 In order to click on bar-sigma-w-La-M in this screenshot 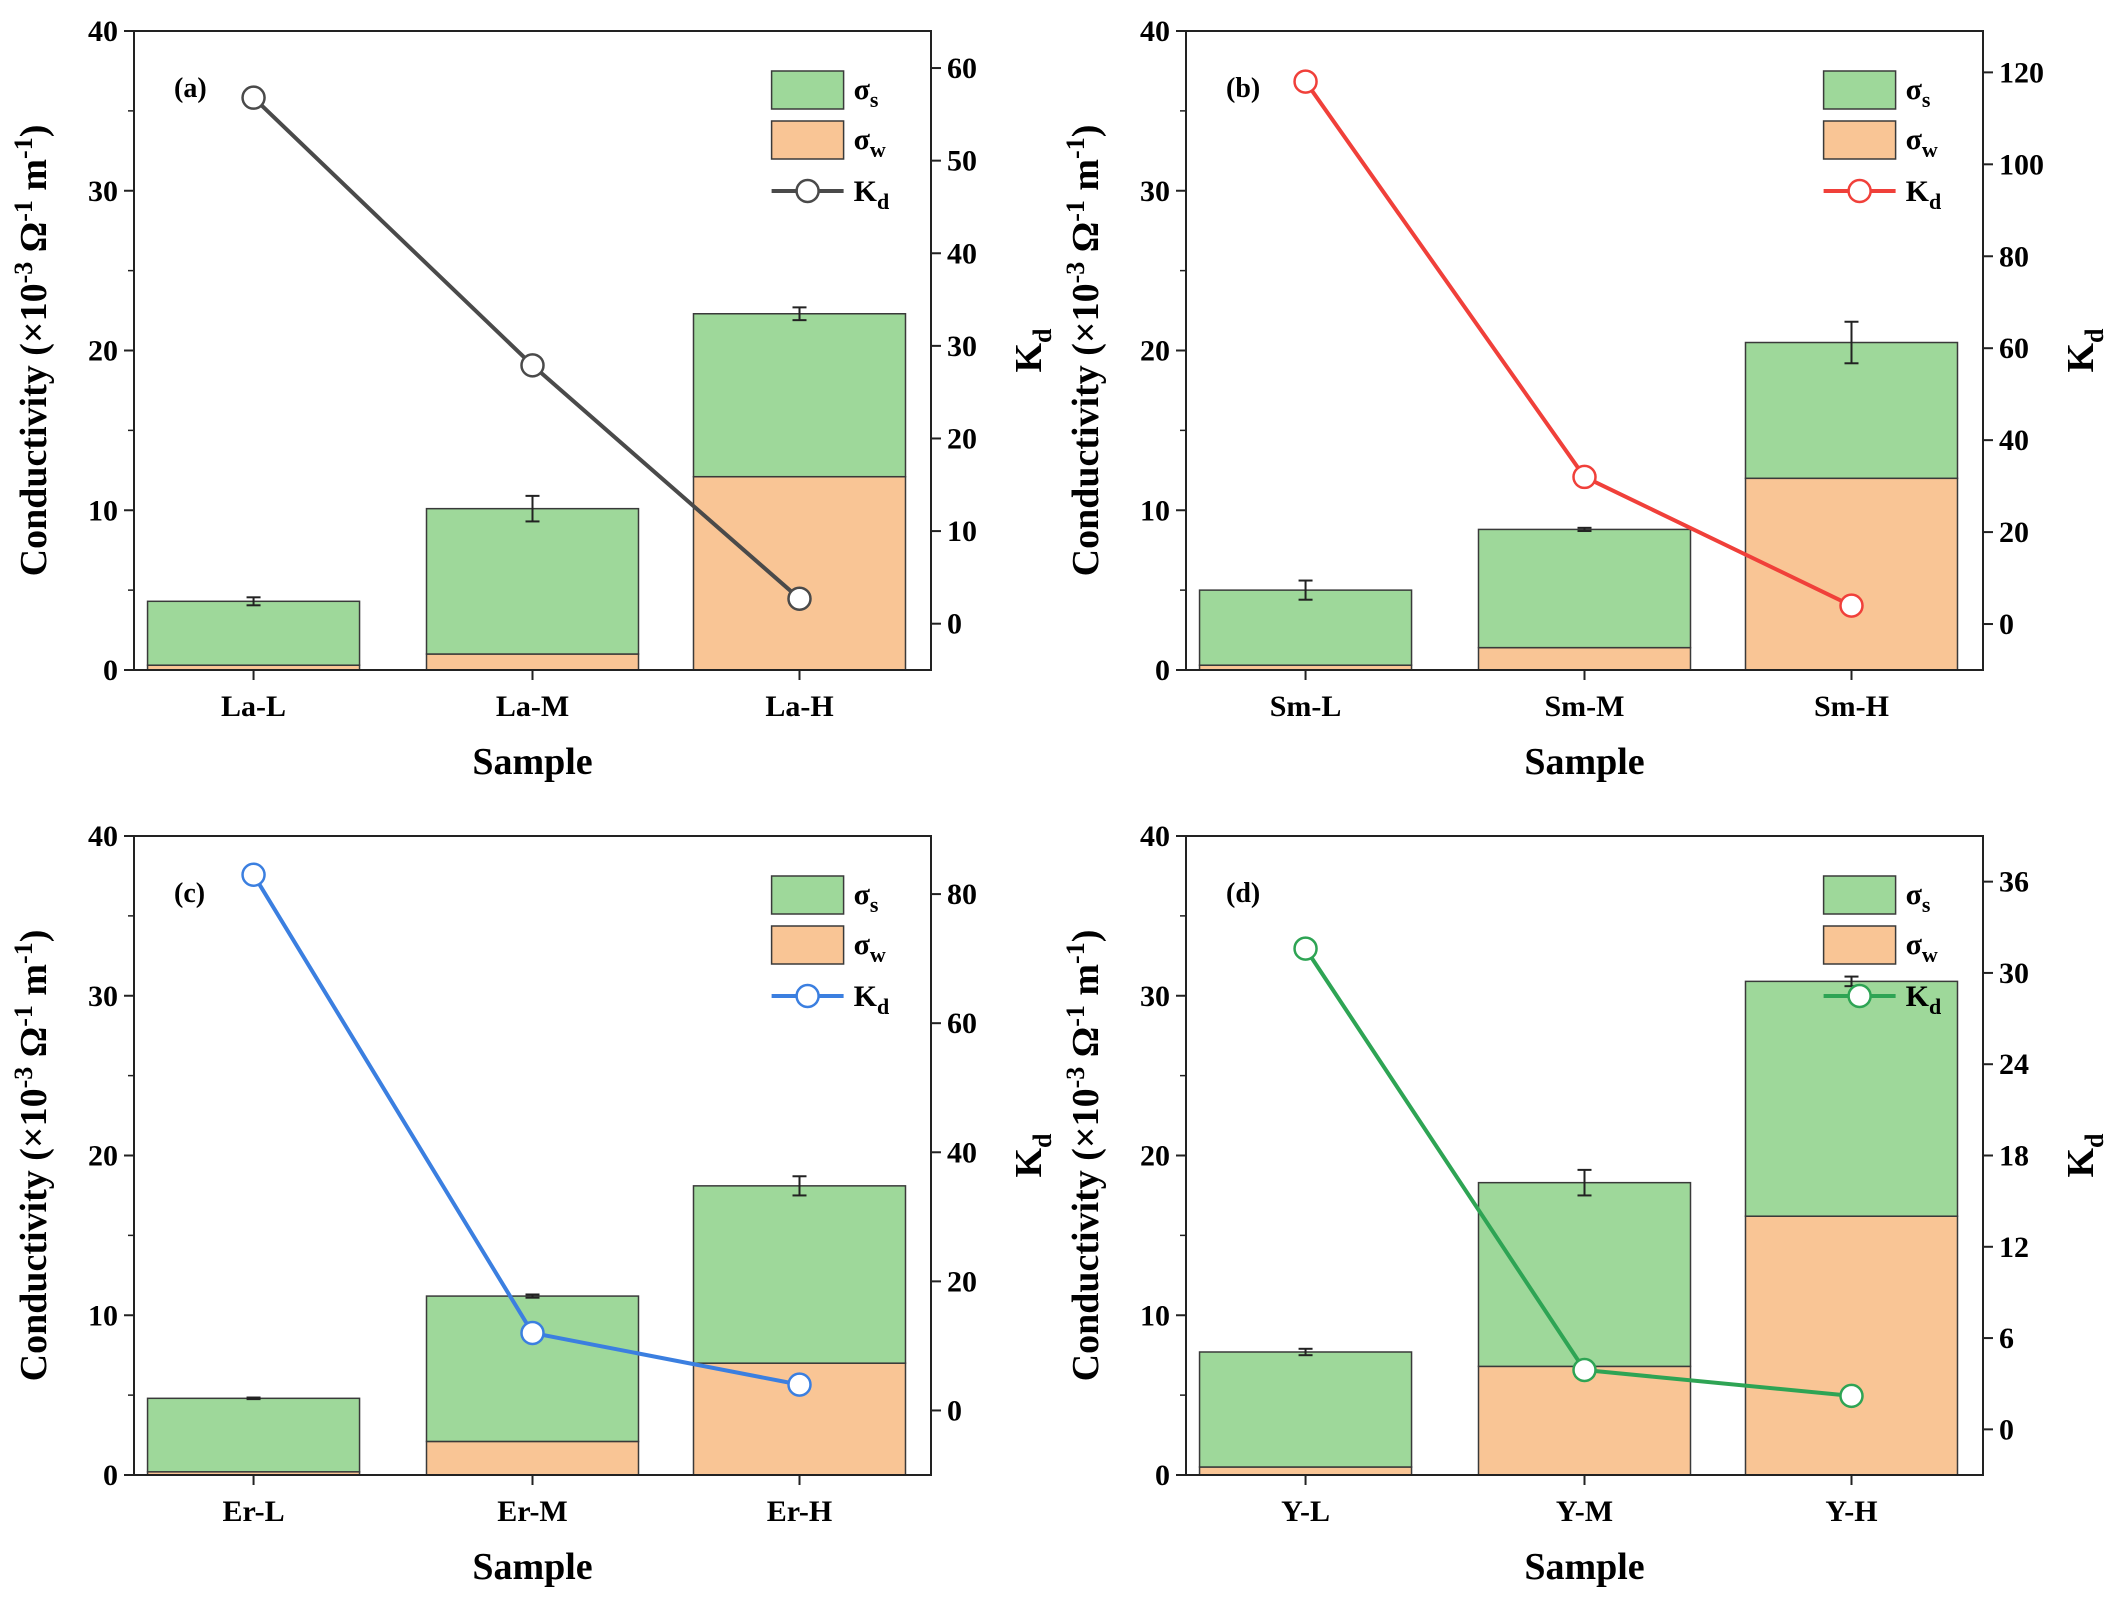, I will do `click(532, 662)`.